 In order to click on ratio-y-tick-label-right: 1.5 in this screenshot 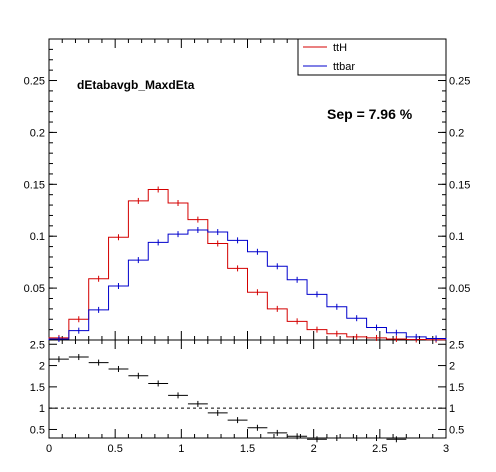, I will do `click(456, 388)`.